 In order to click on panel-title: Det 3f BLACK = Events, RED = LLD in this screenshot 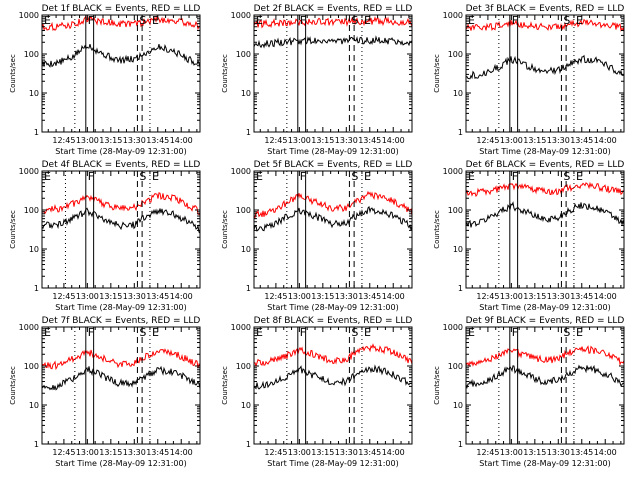, I will do `click(545, 9)`.